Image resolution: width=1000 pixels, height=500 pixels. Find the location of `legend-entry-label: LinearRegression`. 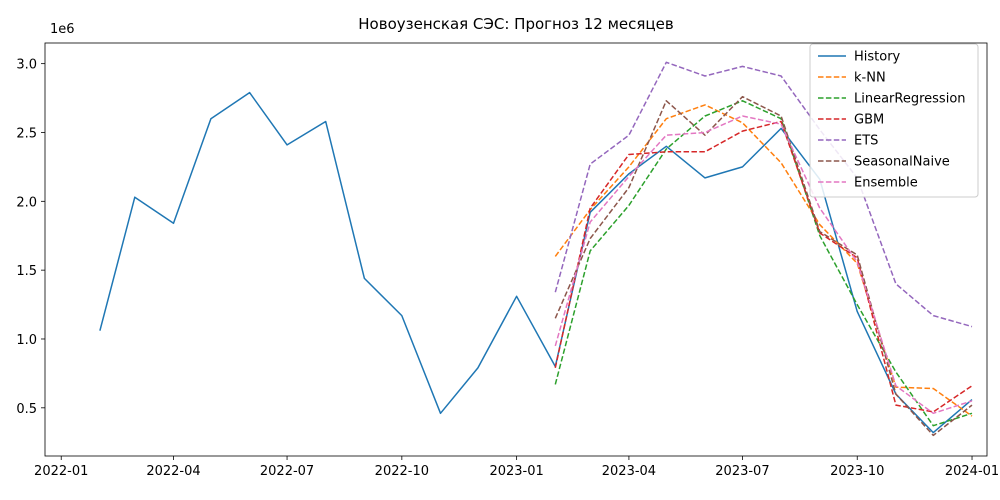

legend-entry-label: LinearRegression is located at coordinates (910, 99).